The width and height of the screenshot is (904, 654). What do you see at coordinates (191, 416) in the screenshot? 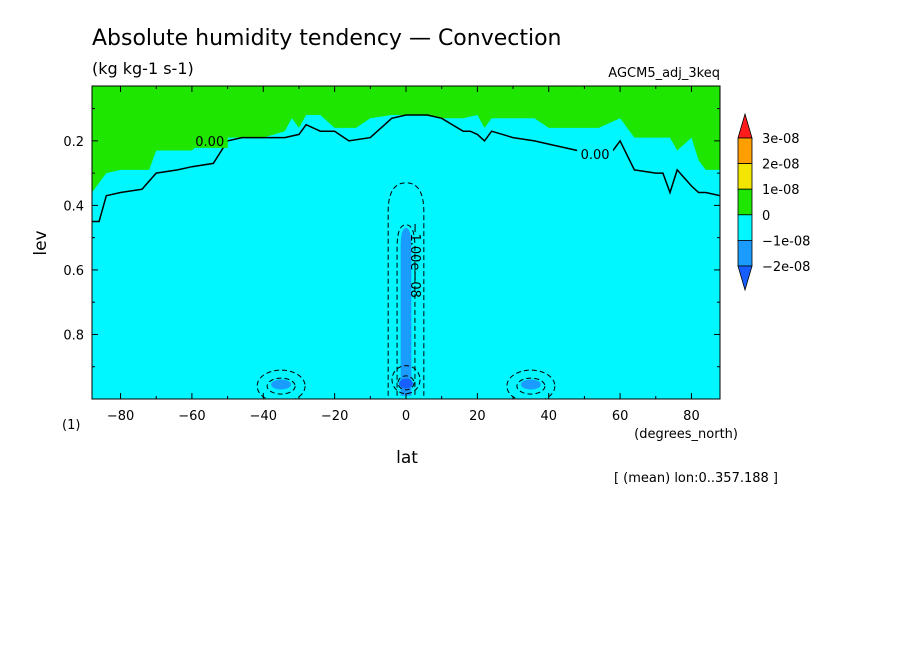
I see `x-tick-label: −60` at bounding box center [191, 416].